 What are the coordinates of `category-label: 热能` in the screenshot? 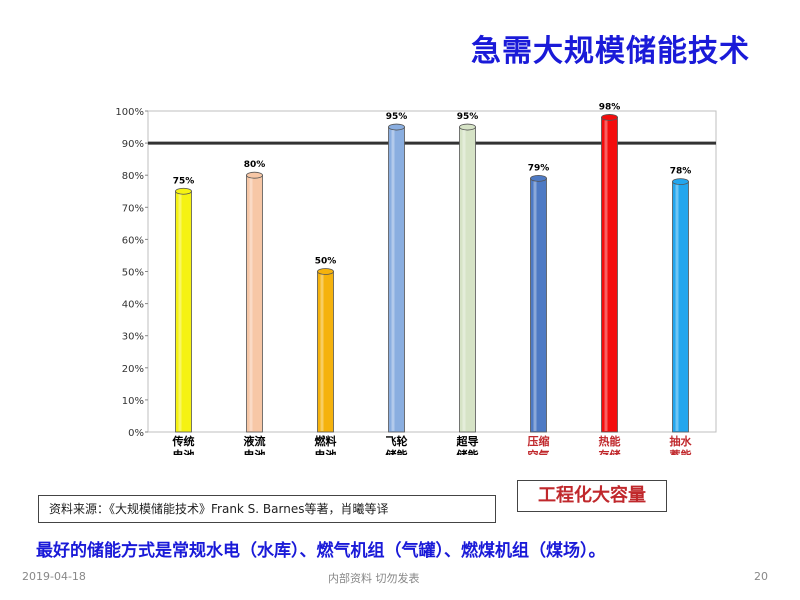 It's located at (610, 441).